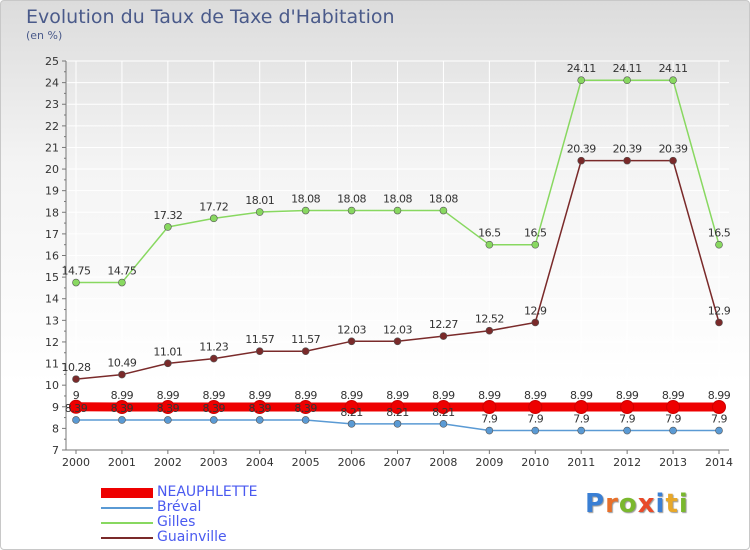 The width and height of the screenshot is (750, 550). Describe the element at coordinates (52, 61) in the screenshot. I see `y-tick-label: 25` at that location.